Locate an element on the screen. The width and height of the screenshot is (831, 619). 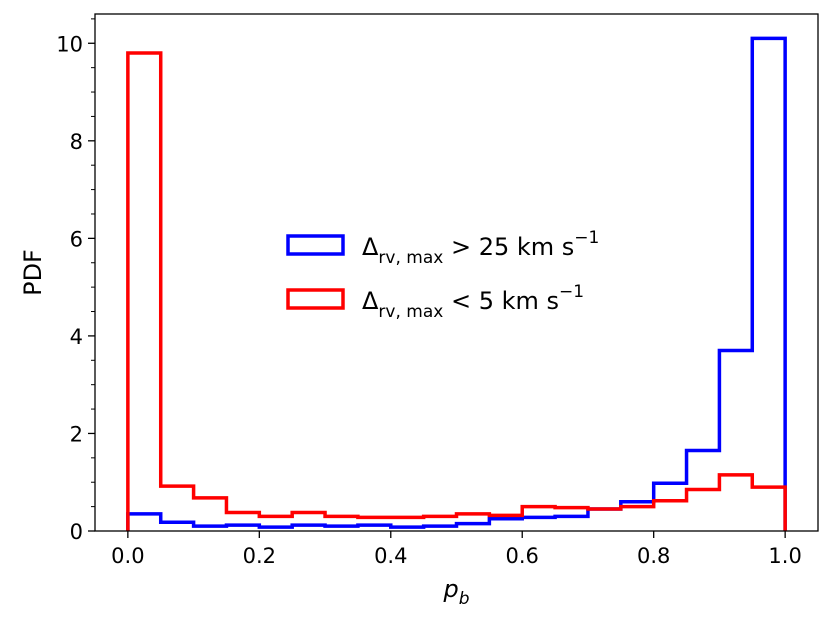
y-tick-label: 8 is located at coordinates (76, 142).